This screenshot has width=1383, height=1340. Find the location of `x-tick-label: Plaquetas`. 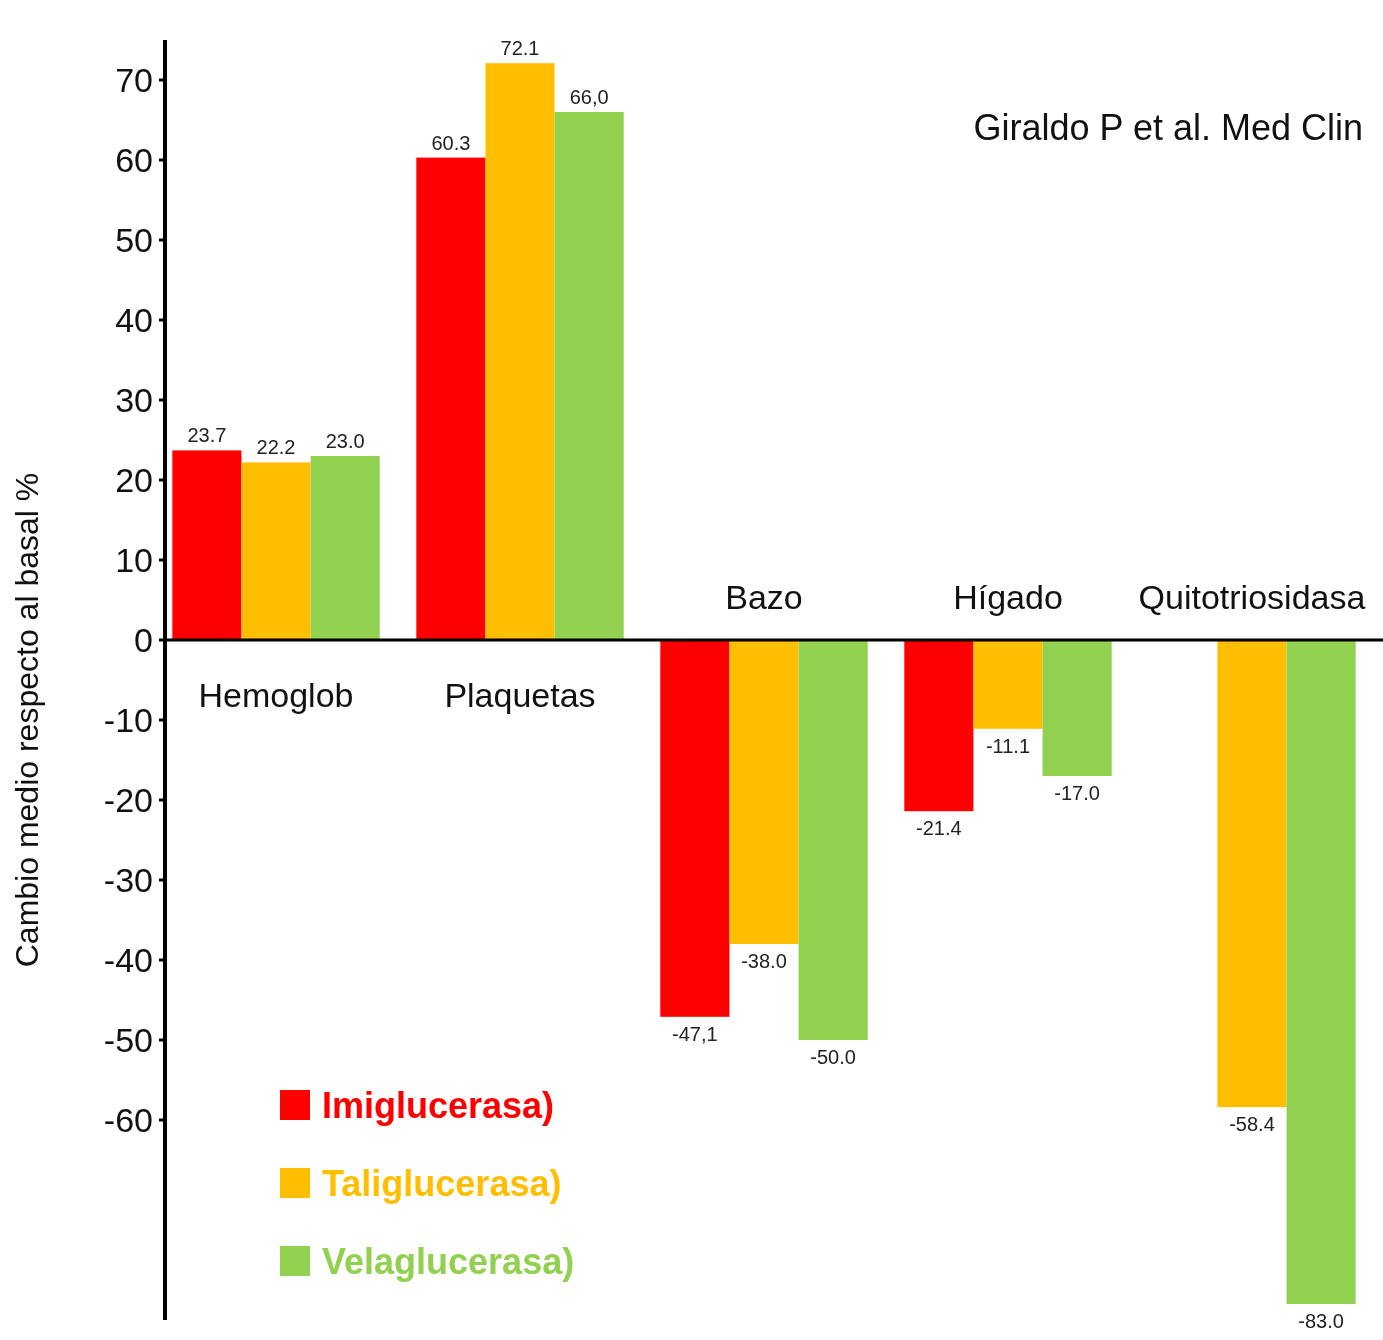

x-tick-label: Plaquetas is located at coordinates (520, 694).